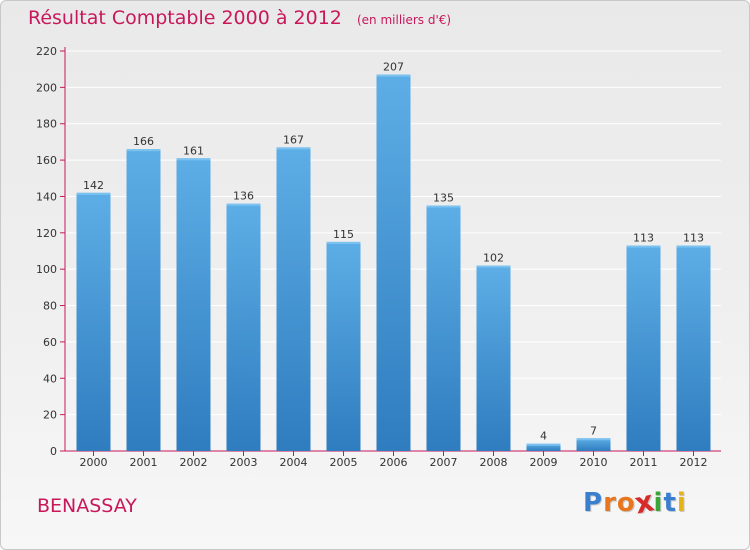  Describe the element at coordinates (46, 196) in the screenshot. I see `y-tick-label: 140` at that location.